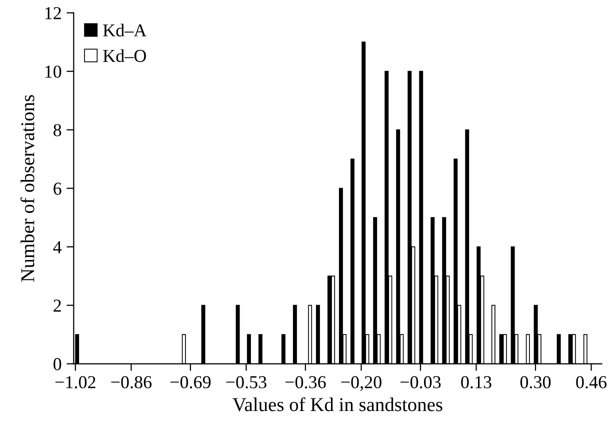 This screenshot has height=428, width=614. Describe the element at coordinates (305, 382) in the screenshot. I see `x-tick-label: −0.36` at that location.